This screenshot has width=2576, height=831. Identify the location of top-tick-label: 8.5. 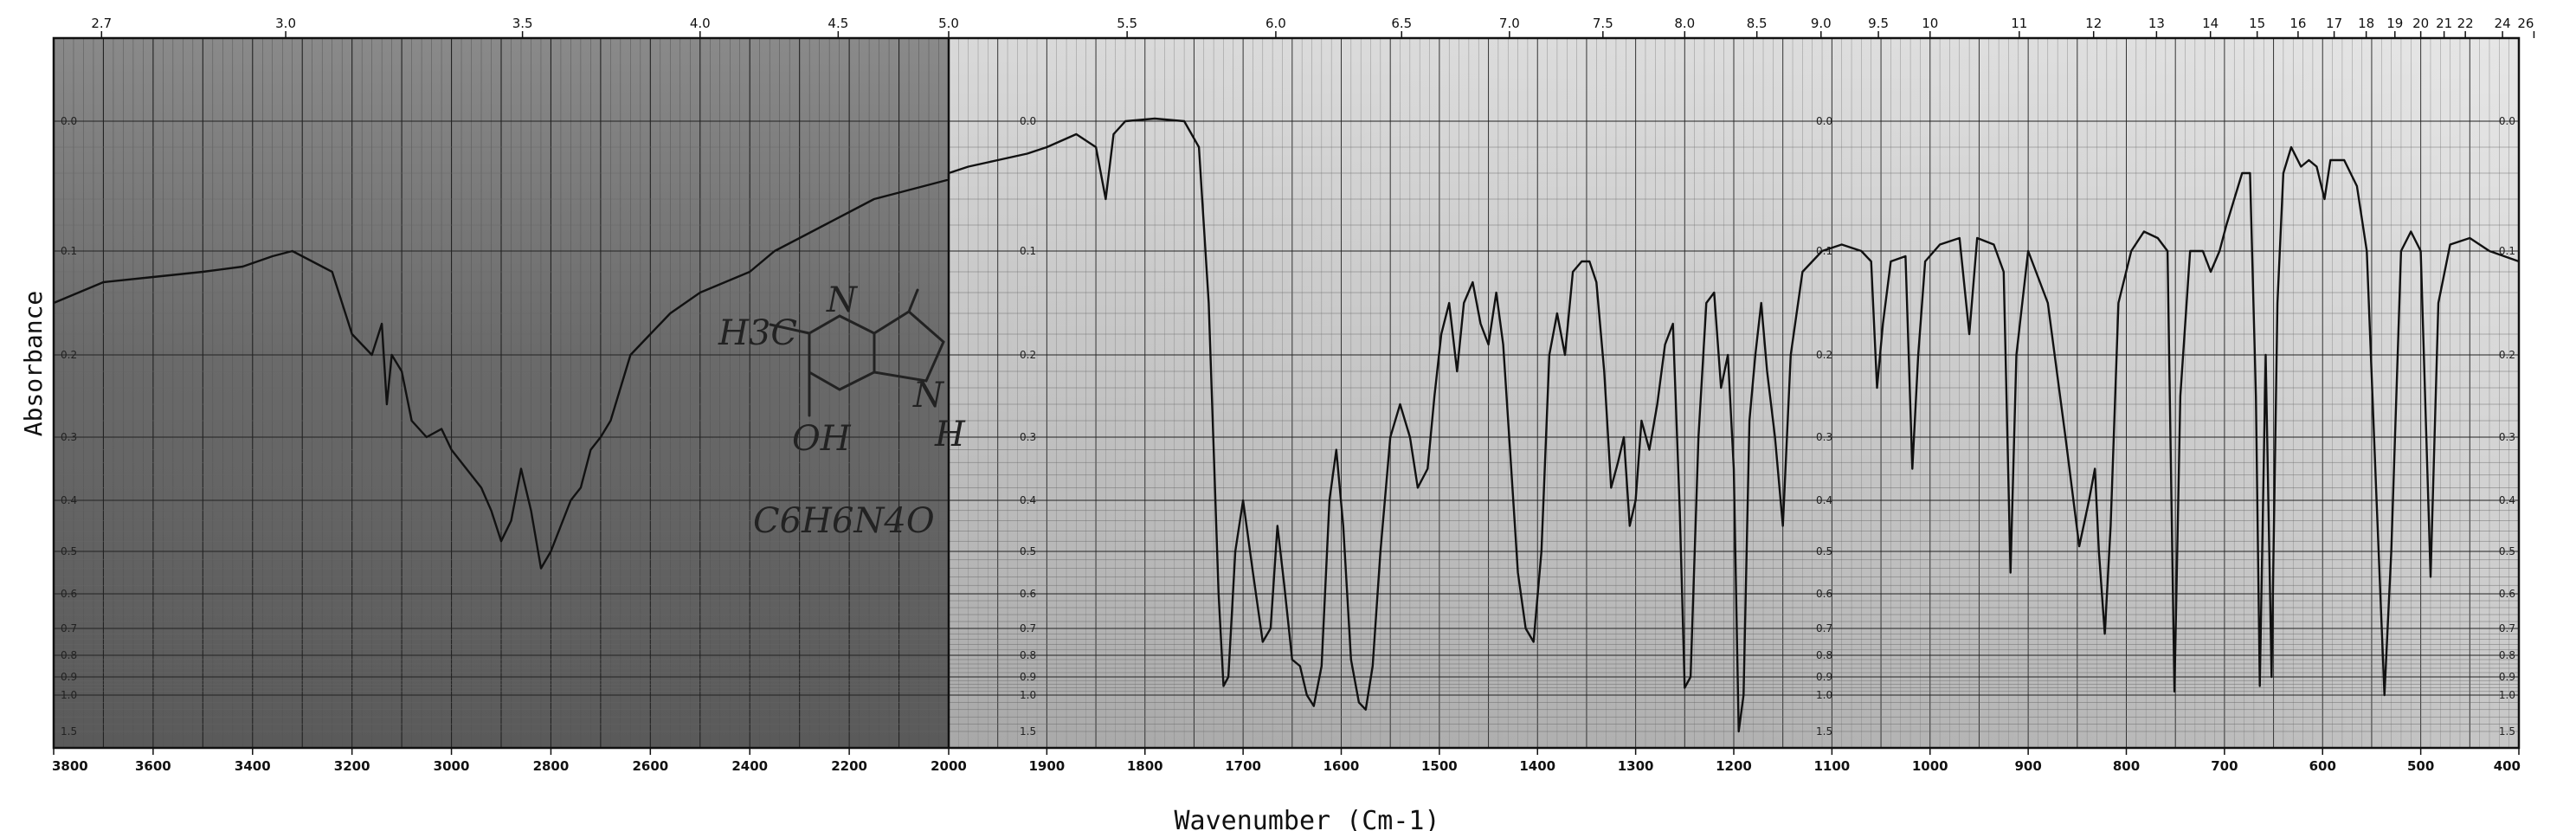
(1757, 23).